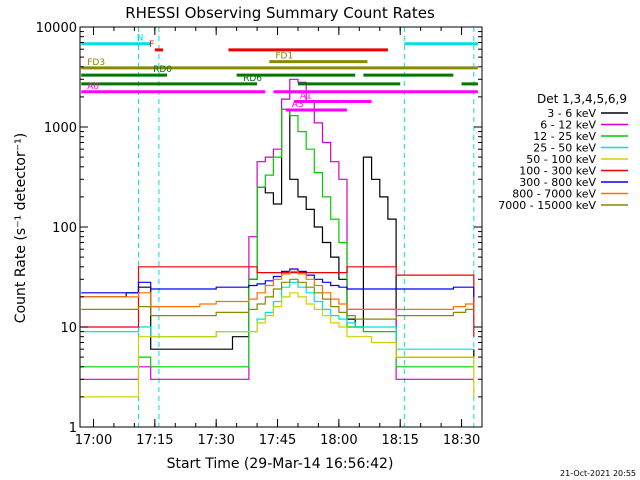  I want to click on x-axis-label: Start Time (29-Mar-14 16:56:42), so click(280, 464).